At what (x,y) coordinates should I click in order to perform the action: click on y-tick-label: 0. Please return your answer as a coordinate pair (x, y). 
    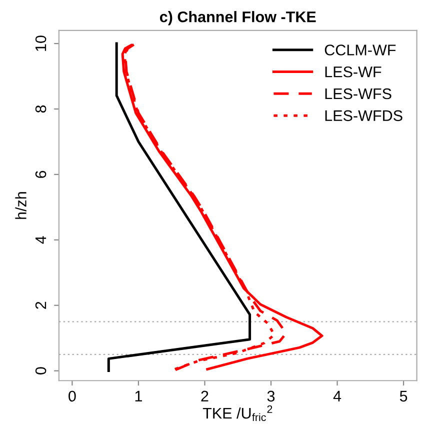
    Looking at the image, I should click on (40, 370).